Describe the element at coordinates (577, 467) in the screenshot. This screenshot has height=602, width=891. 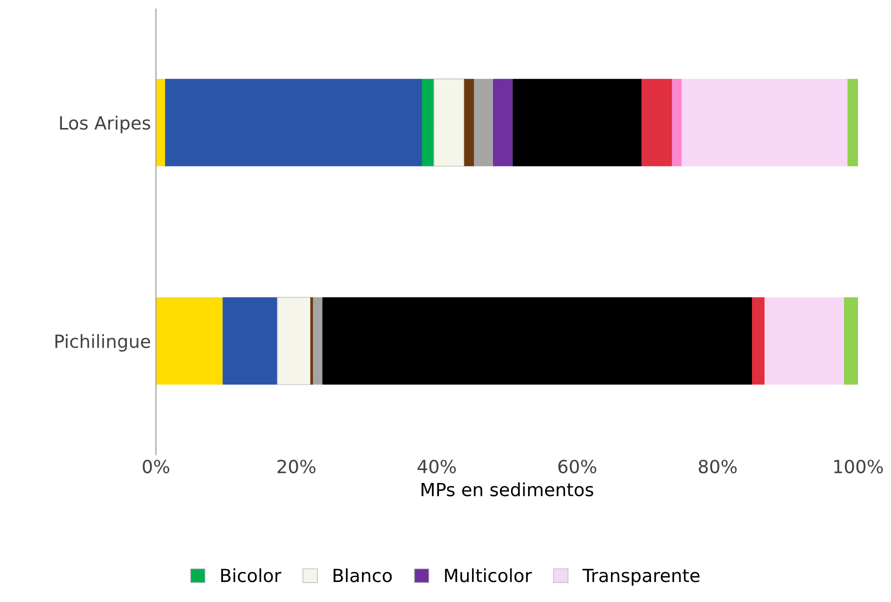
I see `x-tick-label: 60%` at that location.